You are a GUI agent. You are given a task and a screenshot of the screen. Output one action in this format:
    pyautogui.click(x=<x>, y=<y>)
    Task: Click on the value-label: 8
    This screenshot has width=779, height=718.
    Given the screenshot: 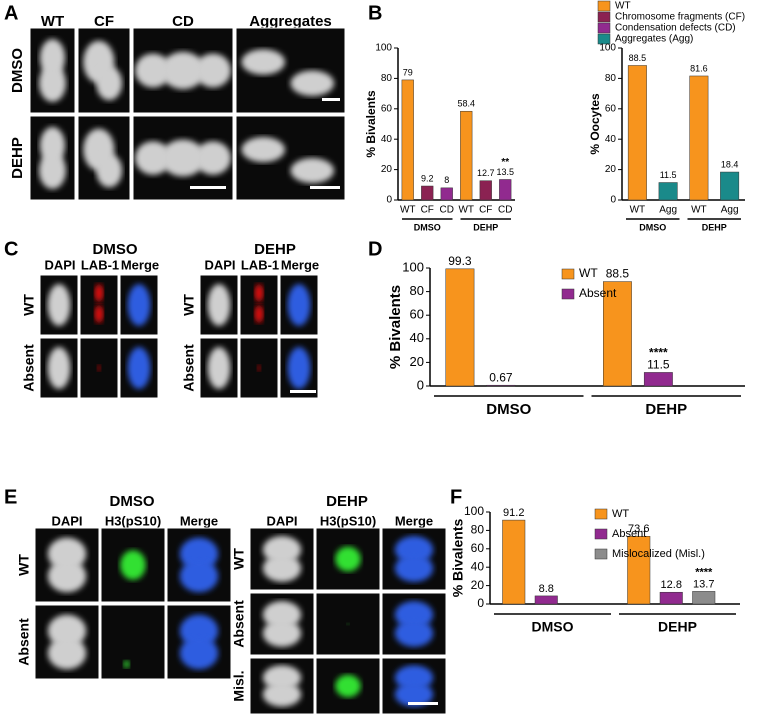 What is the action you would take?
    pyautogui.click(x=446, y=180)
    